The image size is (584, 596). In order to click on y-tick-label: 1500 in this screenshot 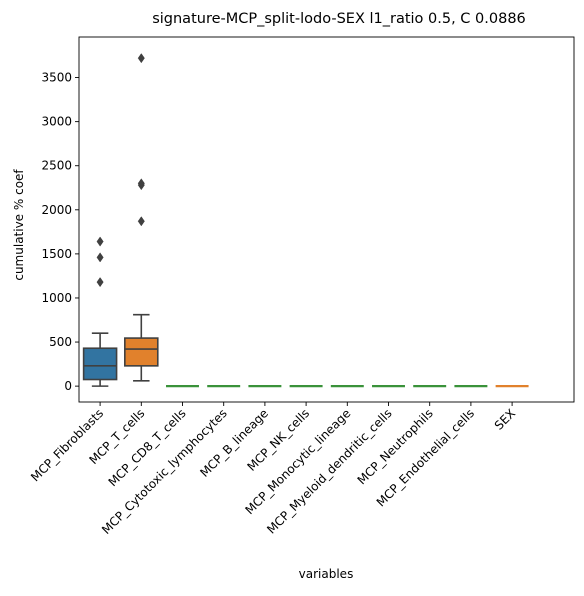, I will do `click(56, 254)`.